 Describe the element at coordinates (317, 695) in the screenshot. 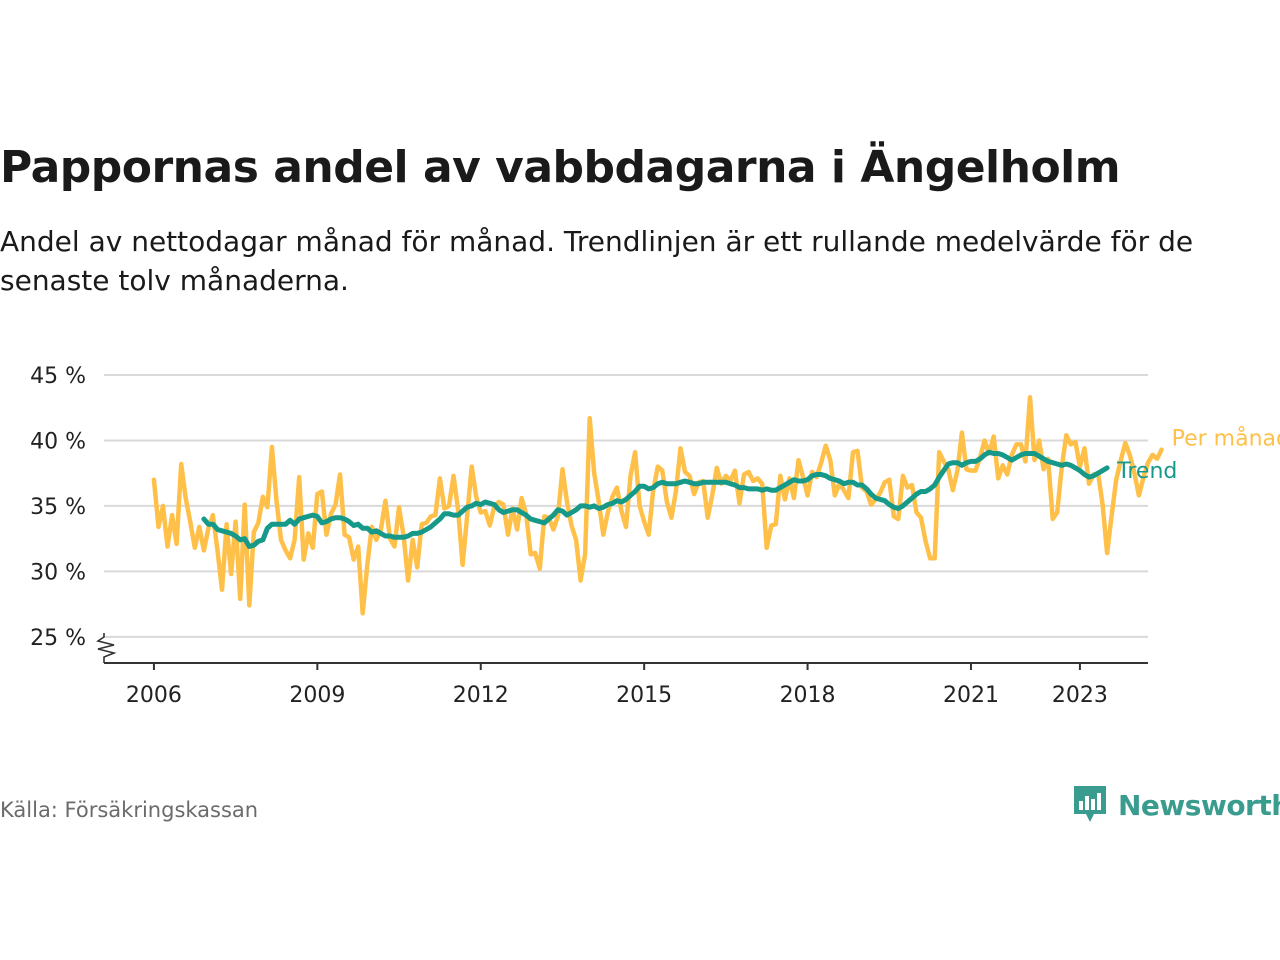

I see `x-tick-label: 2009` at that location.